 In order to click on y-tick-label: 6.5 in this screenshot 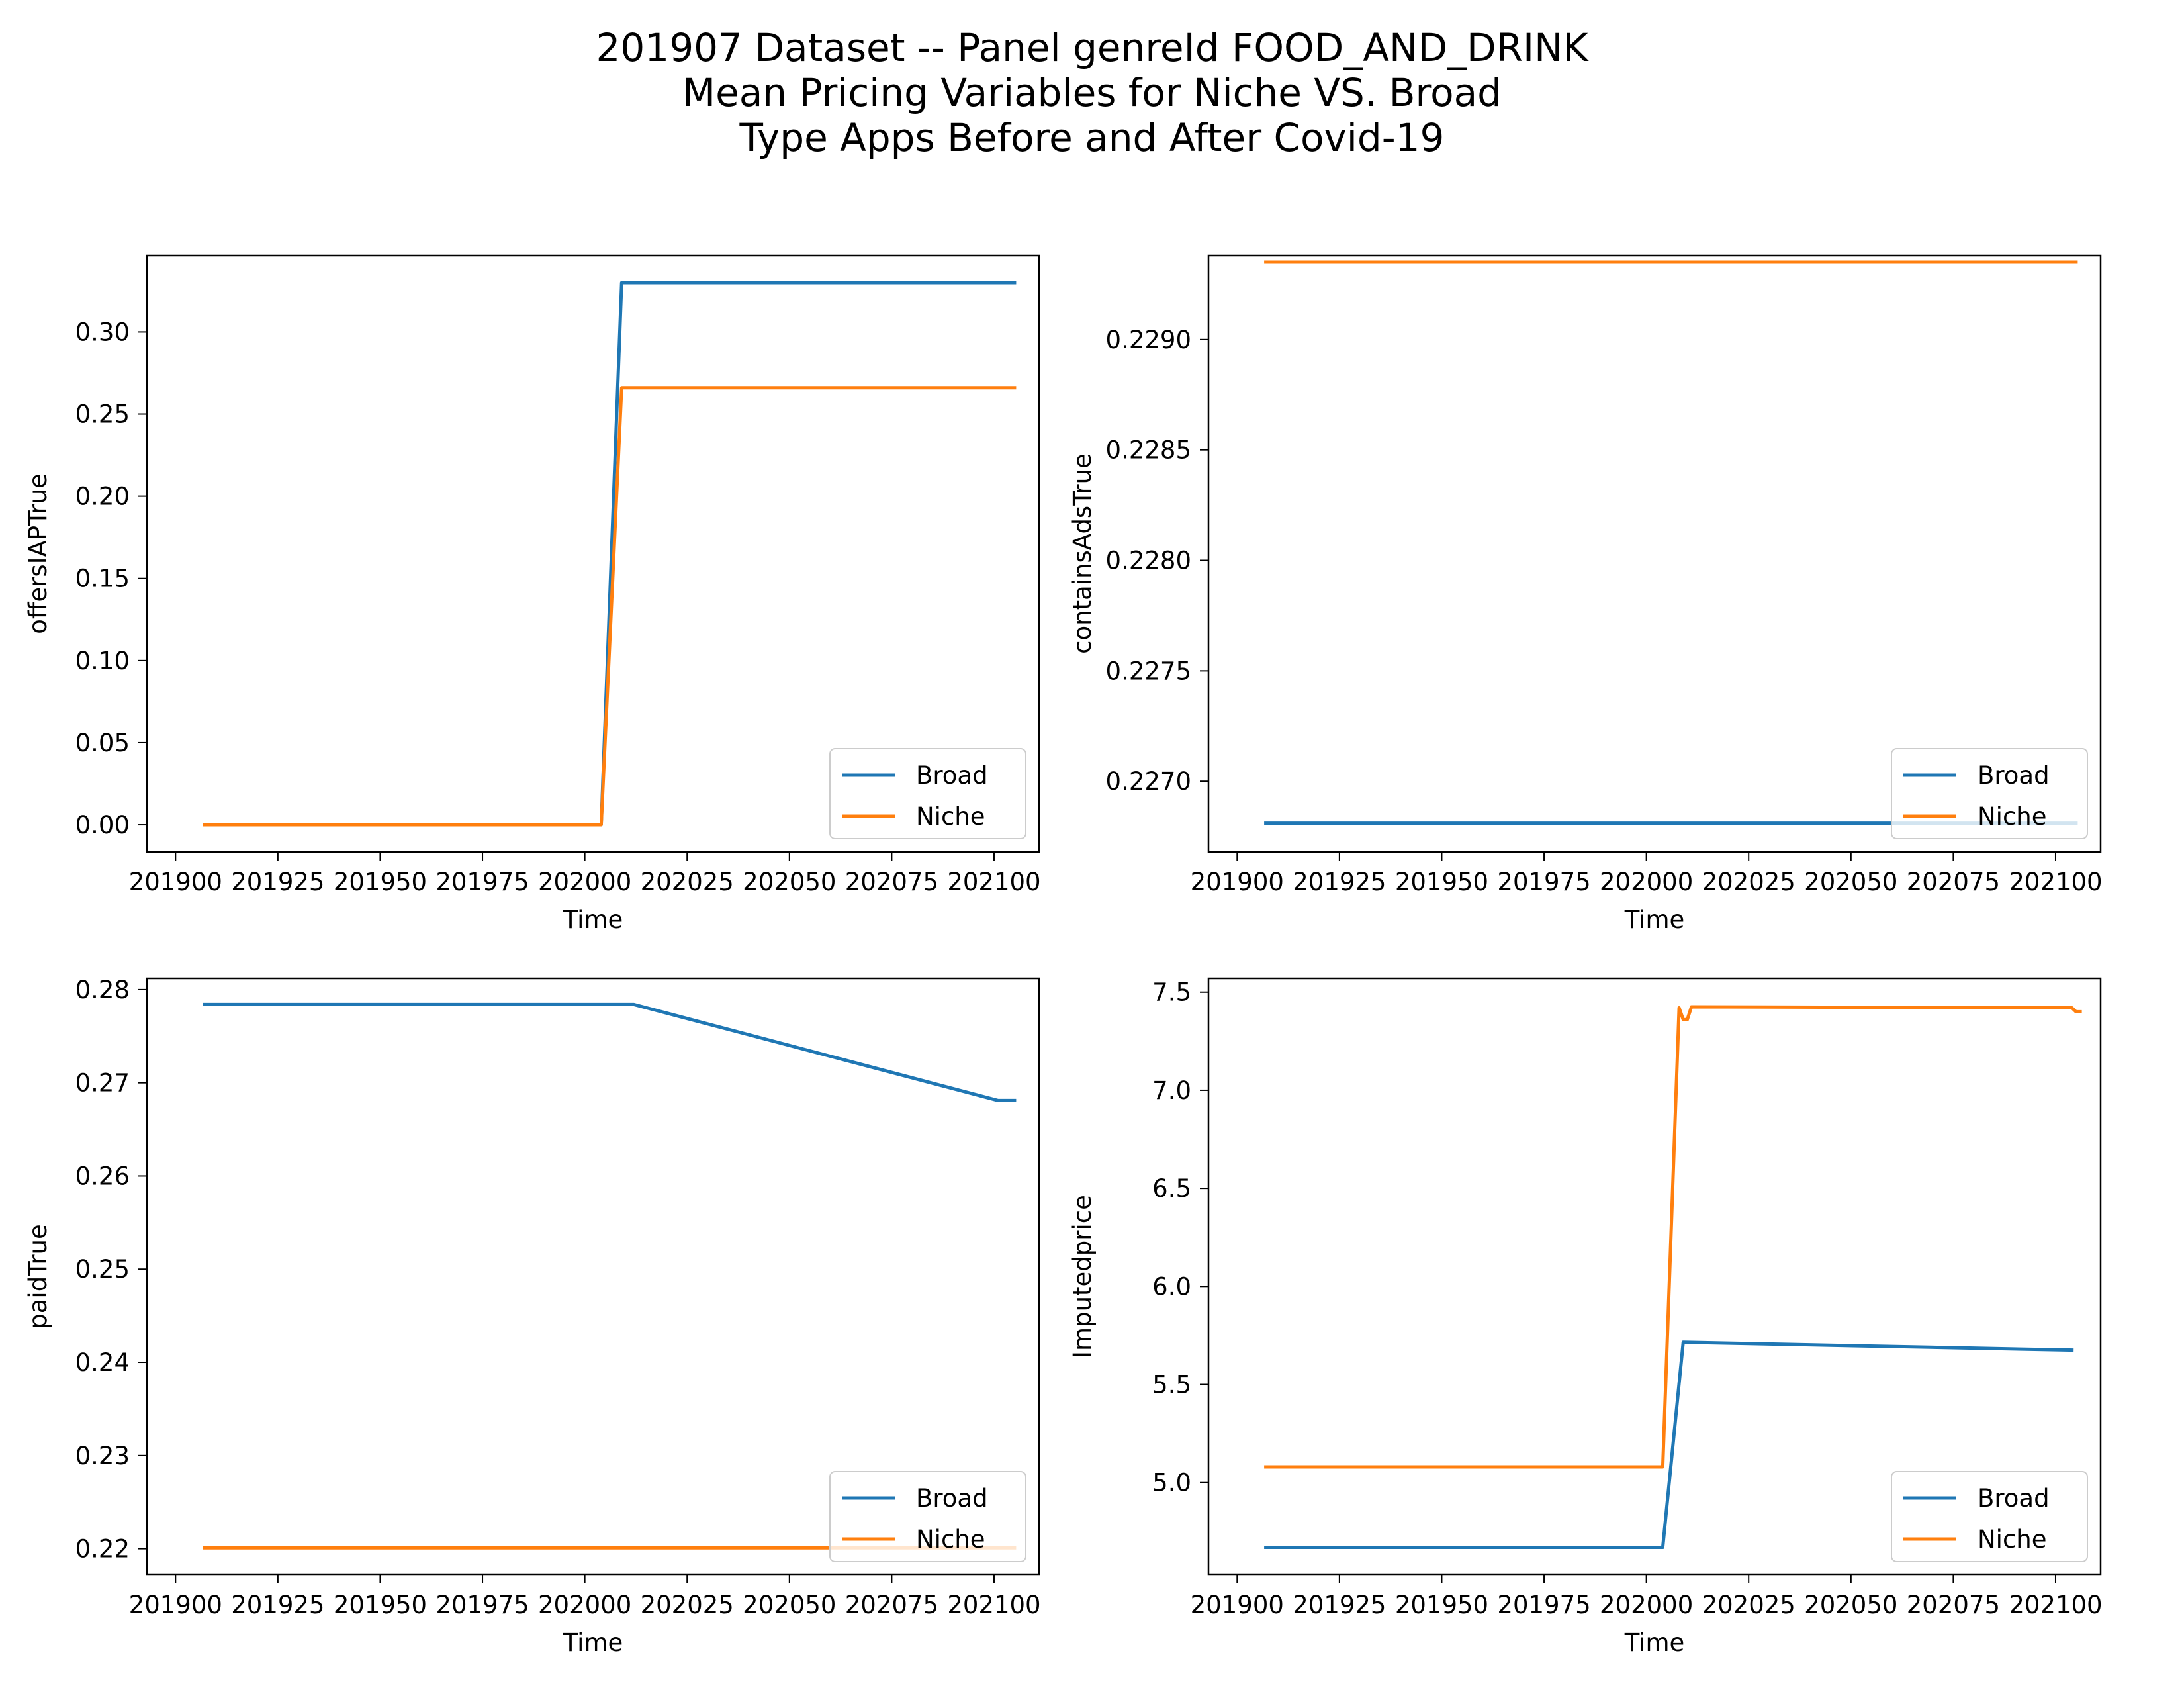, I will do `click(1171, 1188)`.